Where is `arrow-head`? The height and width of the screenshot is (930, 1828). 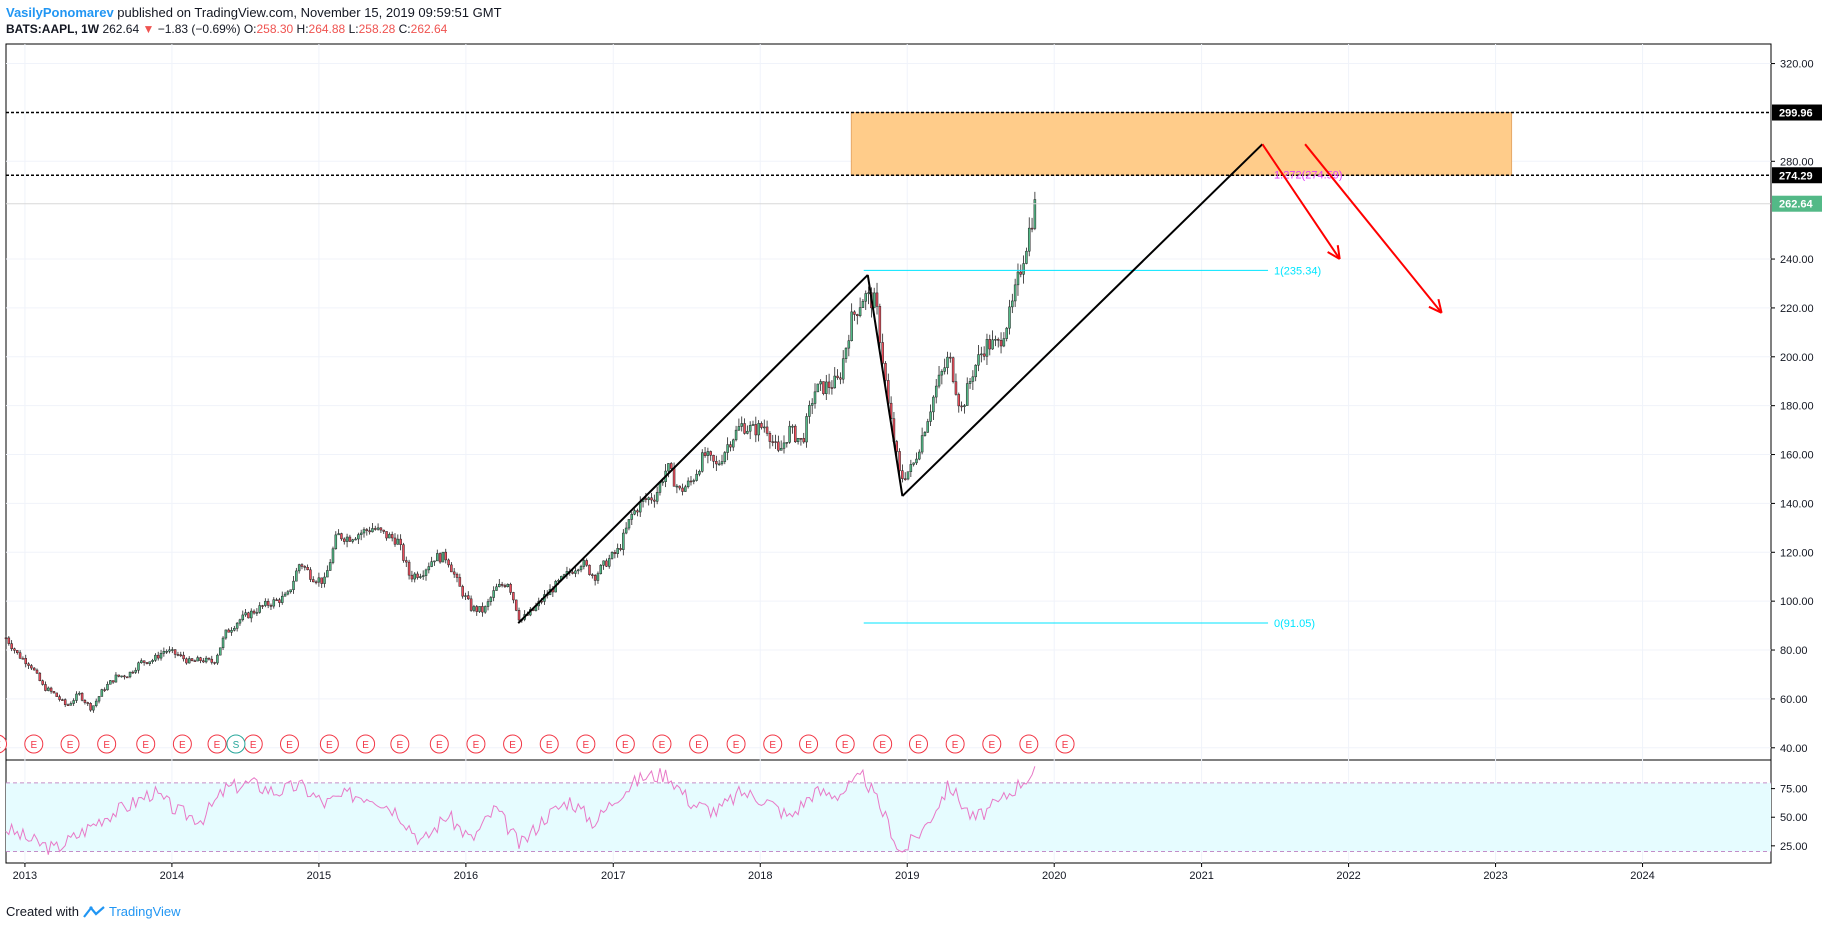 arrow-head is located at coordinates (1440, 306).